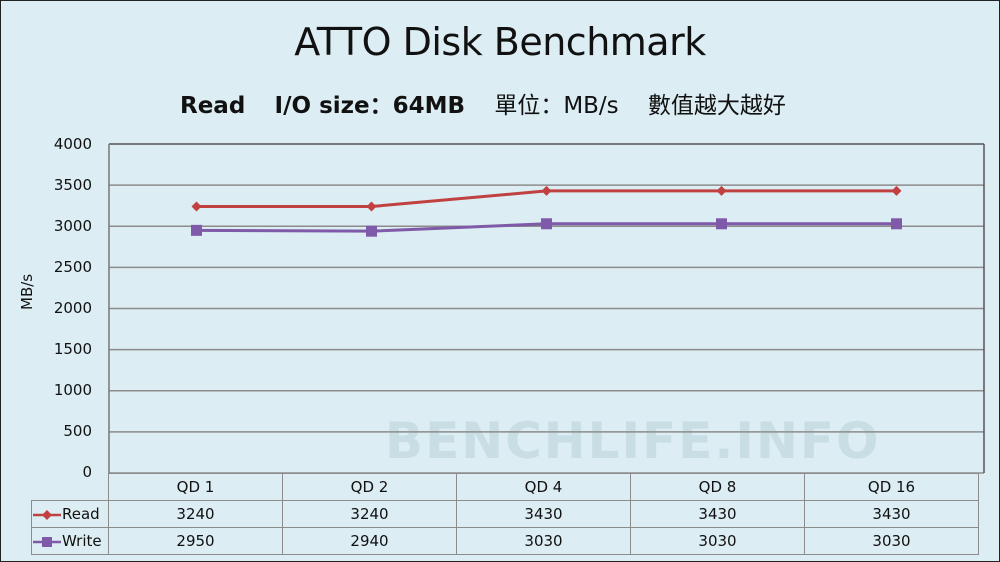  Describe the element at coordinates (546, 211) in the screenshot. I see `series-lines` at that location.